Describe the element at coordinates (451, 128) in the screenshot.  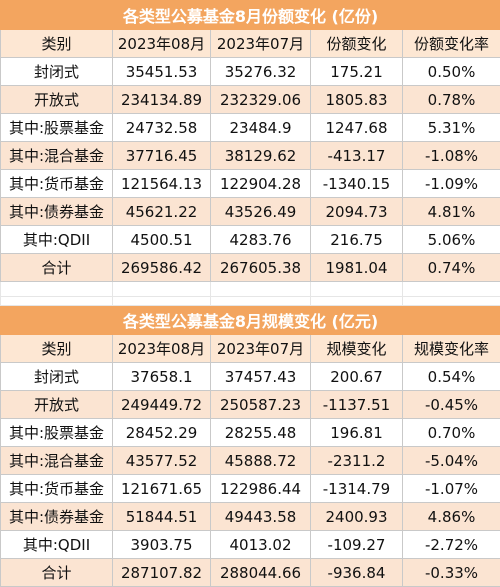
I see `table-cell: 5.31%` at that location.